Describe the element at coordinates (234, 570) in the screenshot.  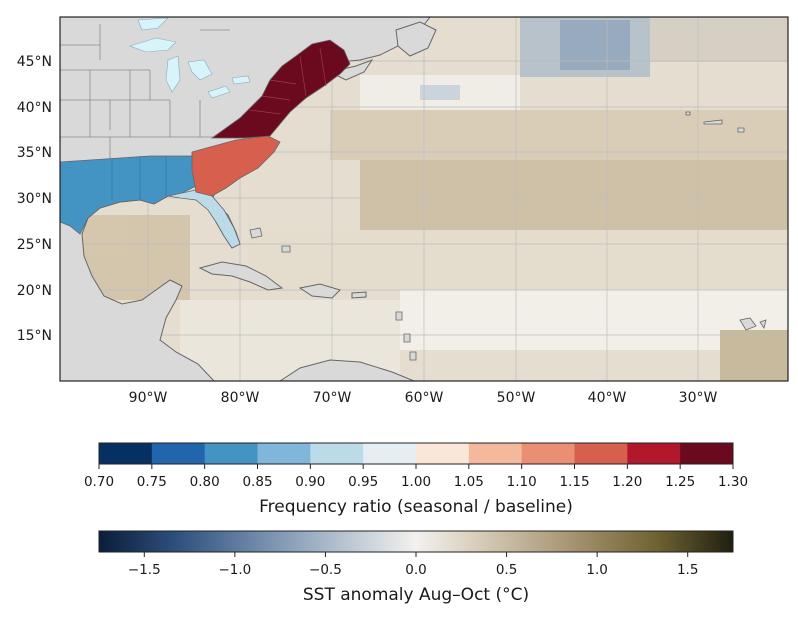
I see `colorbar-sst-tick-label: −1.0` at that location.